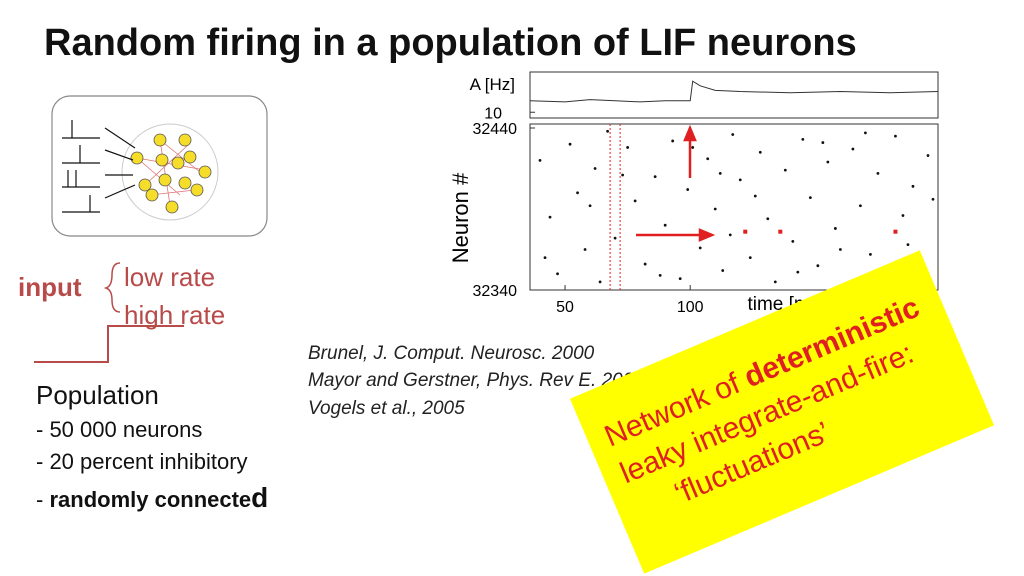 This screenshot has height=576, width=1024. What do you see at coordinates (142, 461) in the screenshot?
I see `population-item: - 20 percent inhibitory` at bounding box center [142, 461].